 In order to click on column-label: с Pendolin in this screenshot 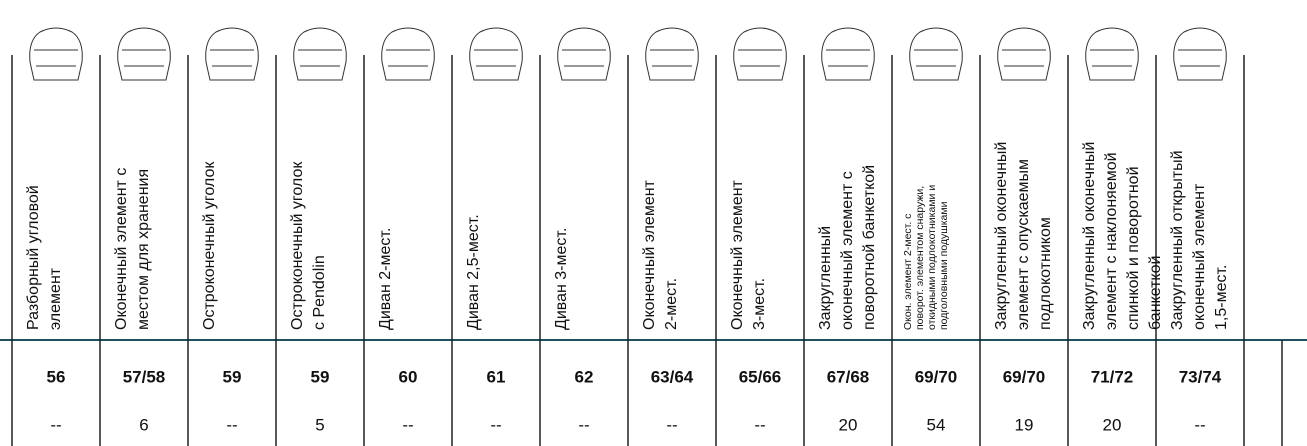, I will do `click(319, 292)`.